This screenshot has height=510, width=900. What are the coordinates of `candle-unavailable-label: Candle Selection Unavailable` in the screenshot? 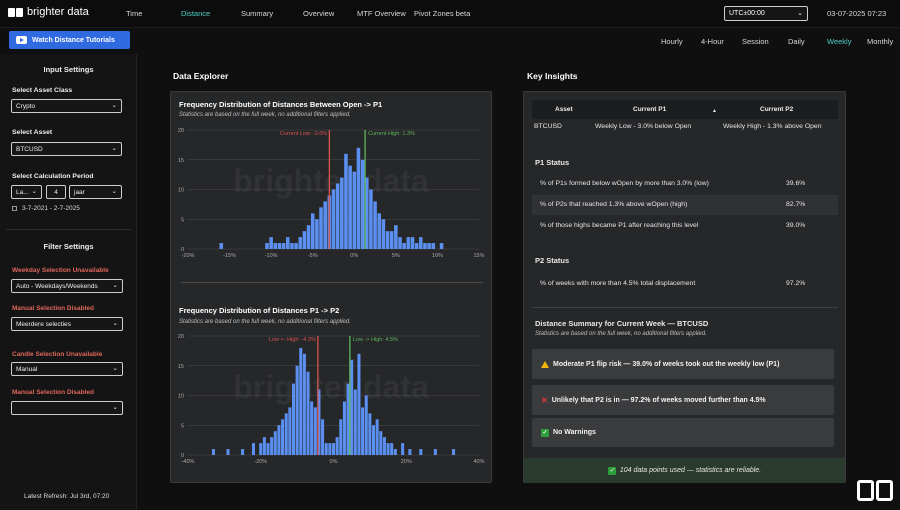 It's located at (57, 354).